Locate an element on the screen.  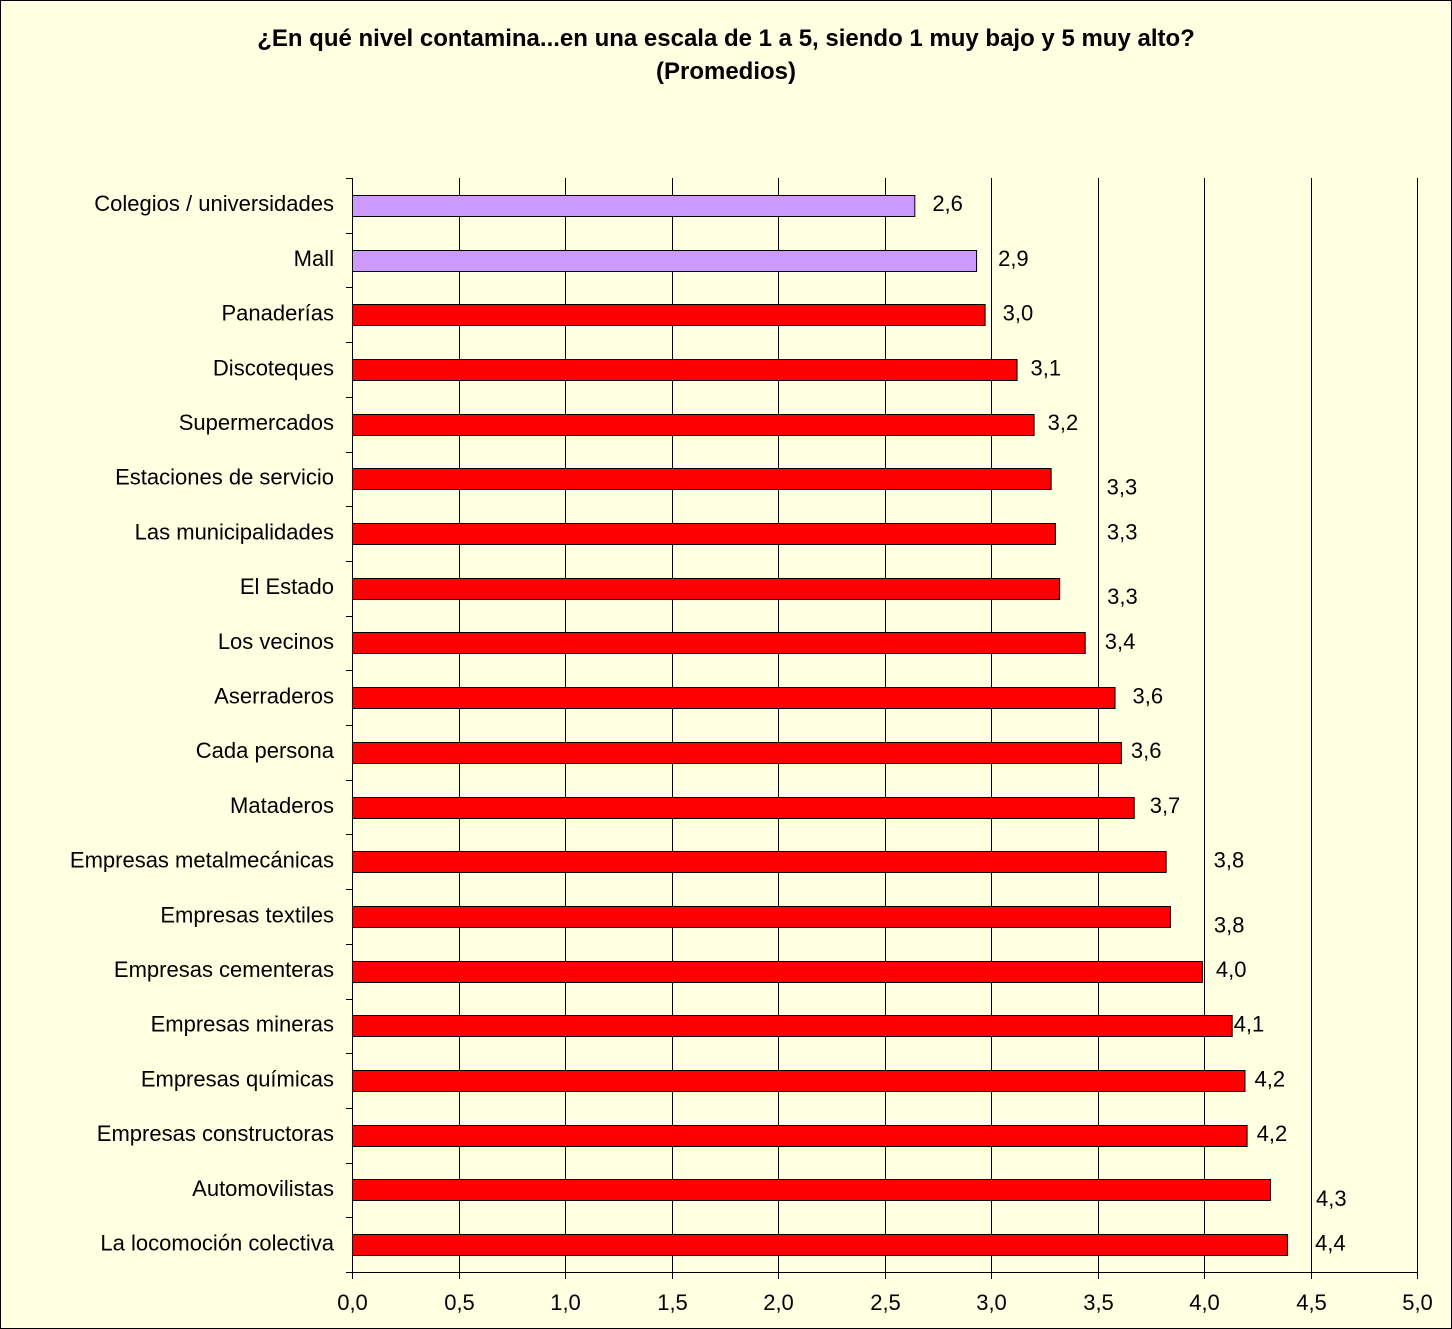
data-label: 3,2 is located at coordinates (1063, 422).